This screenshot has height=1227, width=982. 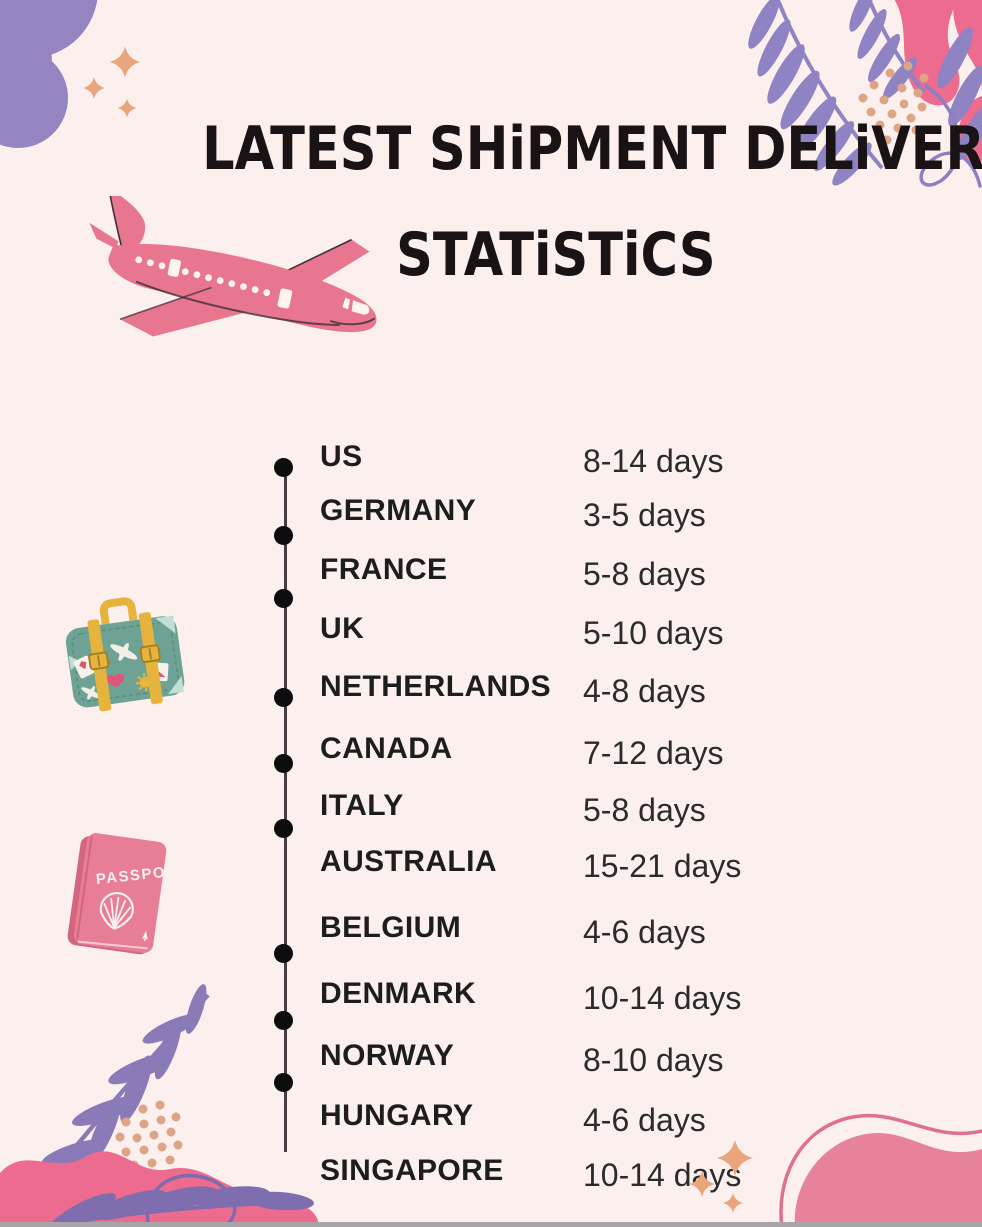 I want to click on purple-blob-icon, so click(x=49, y=74).